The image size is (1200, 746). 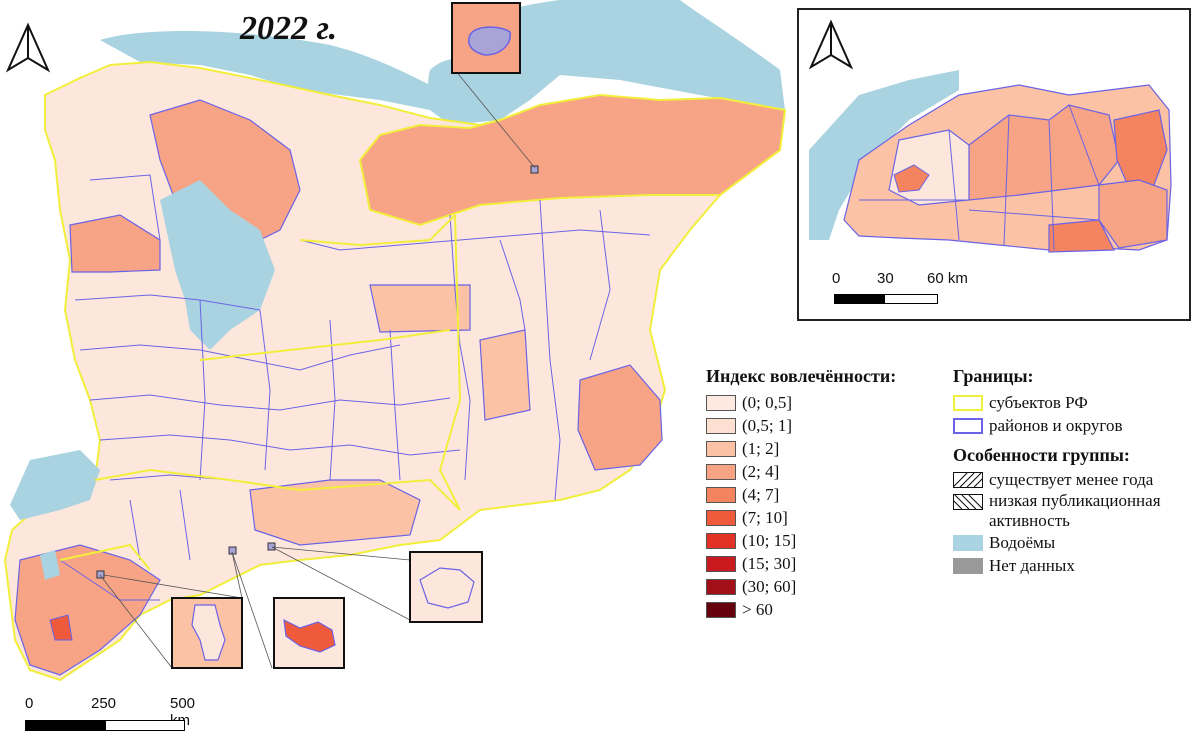 I want to click on legend-nodata: Нет данных, so click(x=1073, y=565).